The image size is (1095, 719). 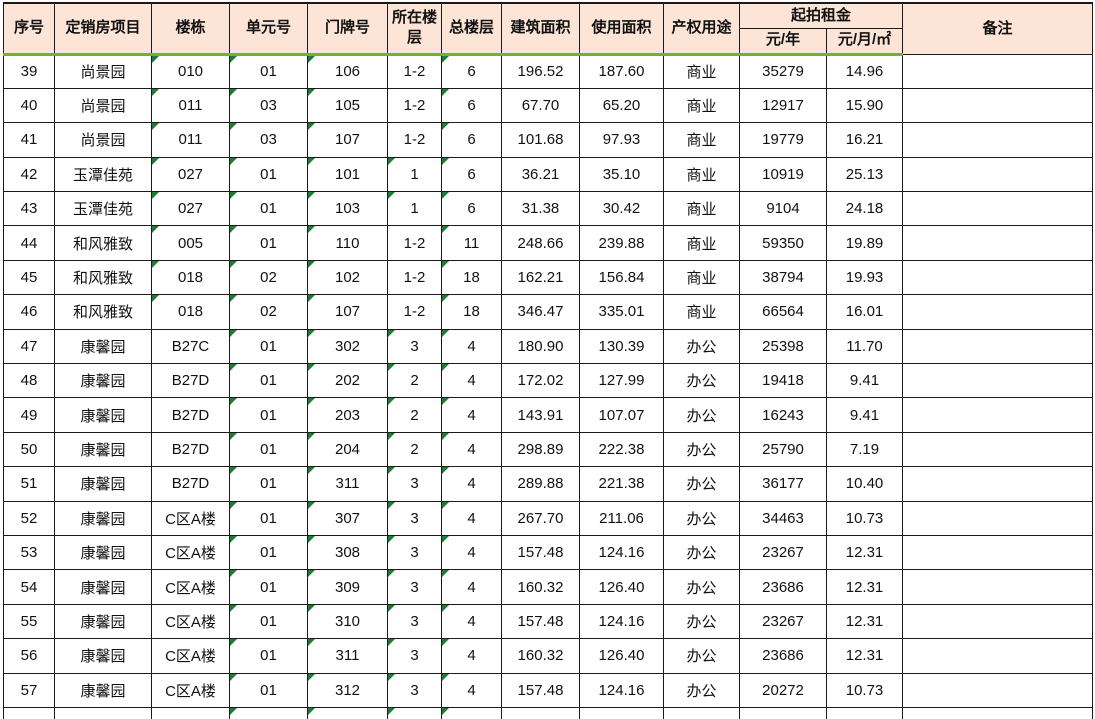 What do you see at coordinates (621, 381) in the screenshot?
I see `cell-use_area: 127.99` at bounding box center [621, 381].